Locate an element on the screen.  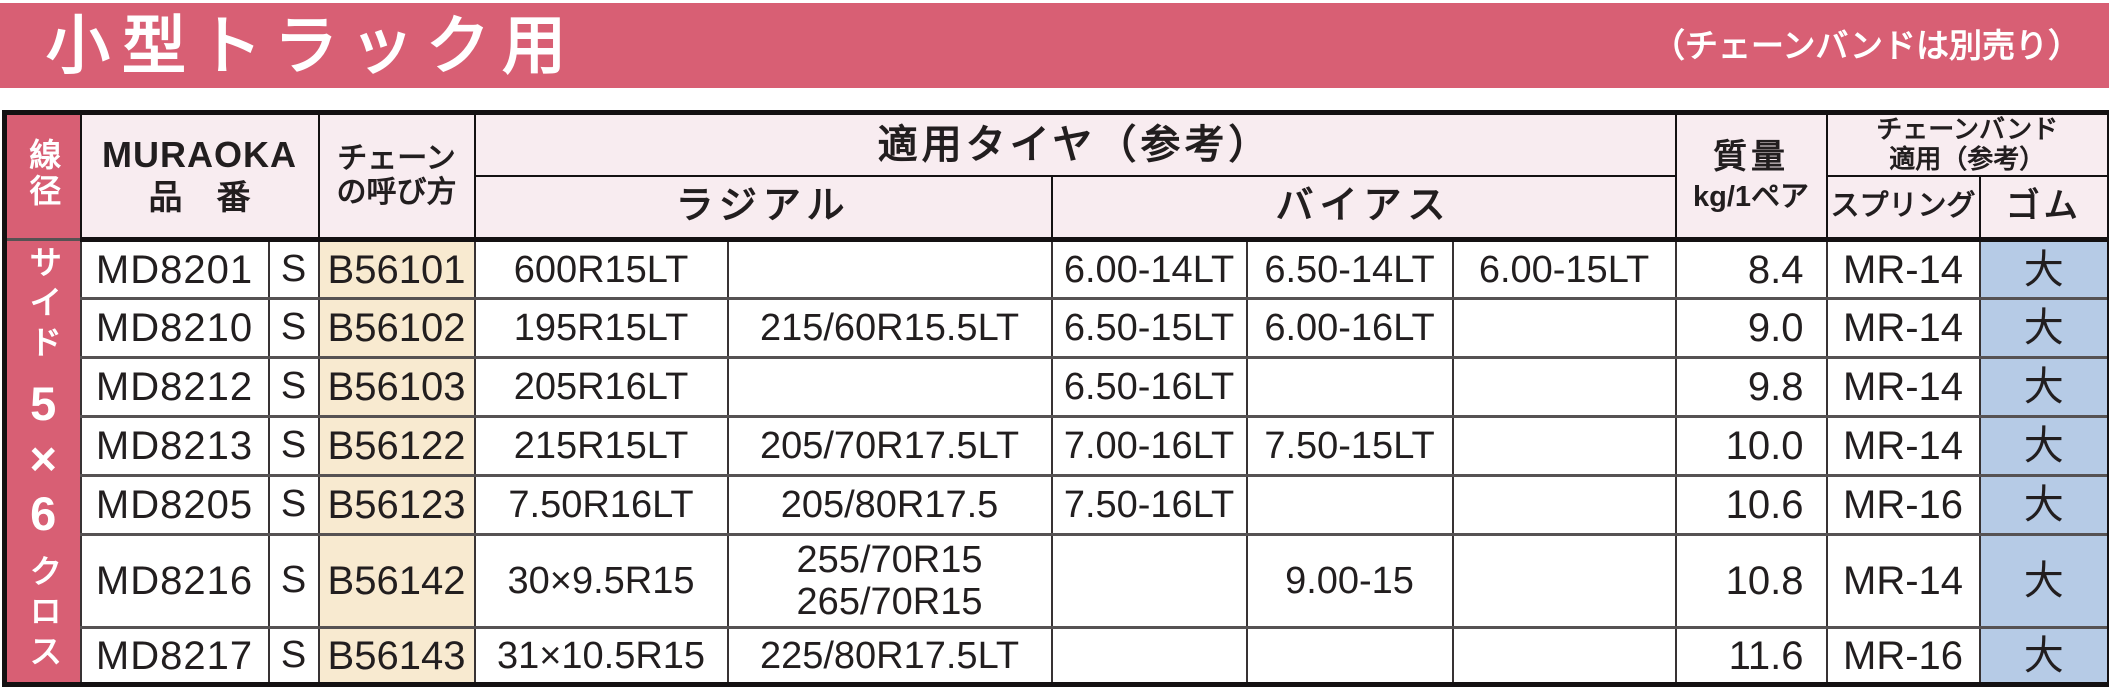
category-banner: 小型トラック用 （チェーンバンドは別売り） is located at coordinates (1054, 45).